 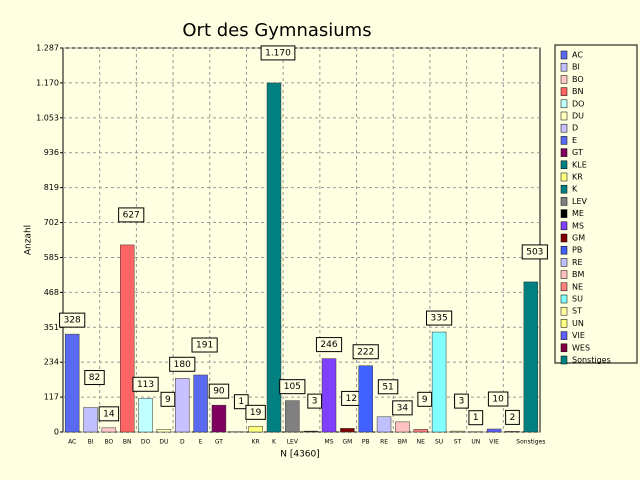 What do you see at coordinates (578, 213) in the screenshot?
I see `legend-label: ME` at bounding box center [578, 213].